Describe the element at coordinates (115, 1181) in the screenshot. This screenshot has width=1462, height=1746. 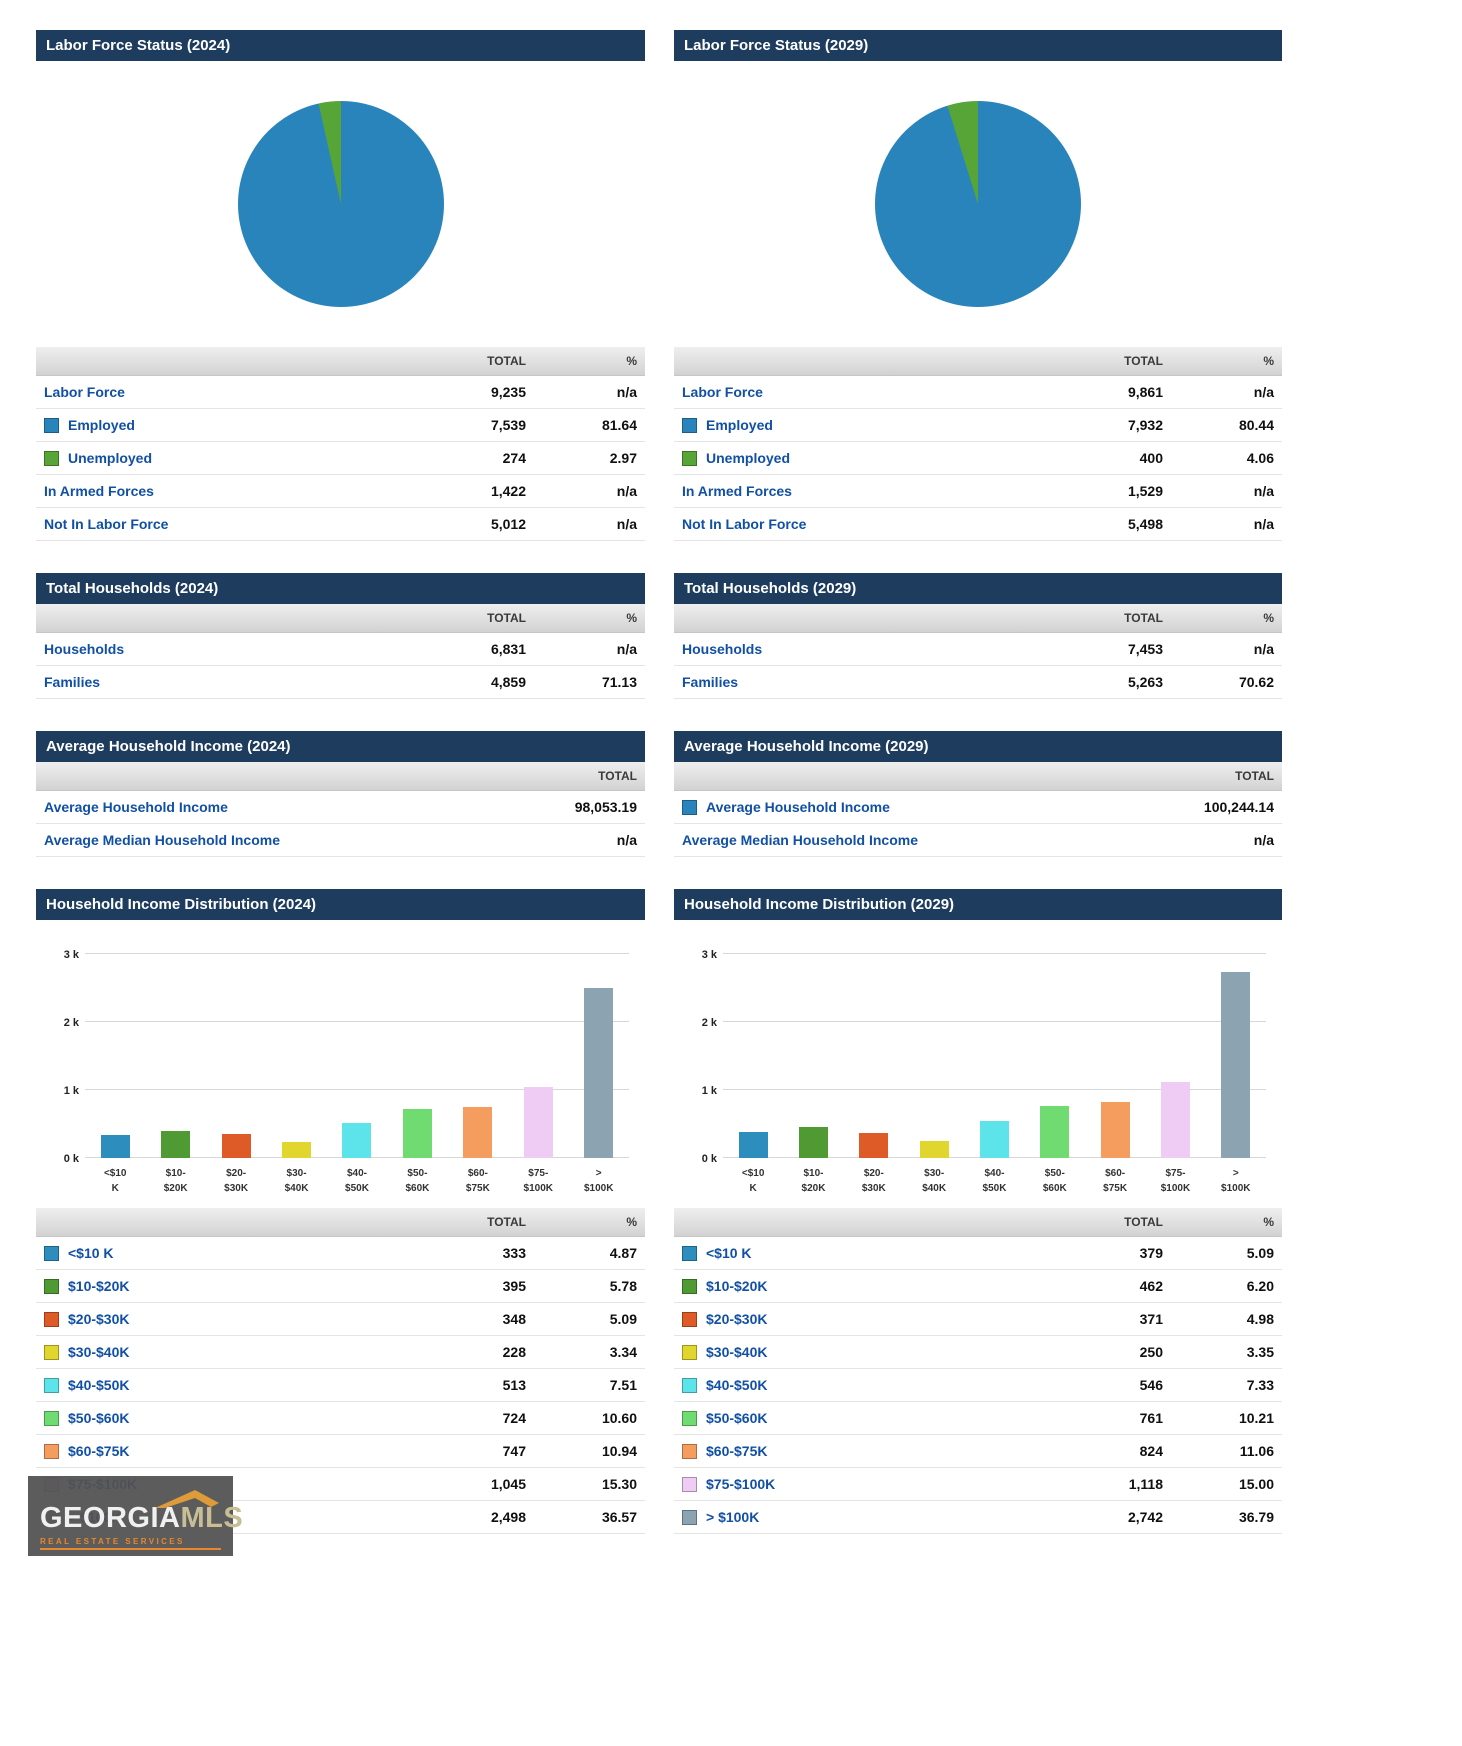
I see `x-axis-tick-label: <$10 K` at that location.